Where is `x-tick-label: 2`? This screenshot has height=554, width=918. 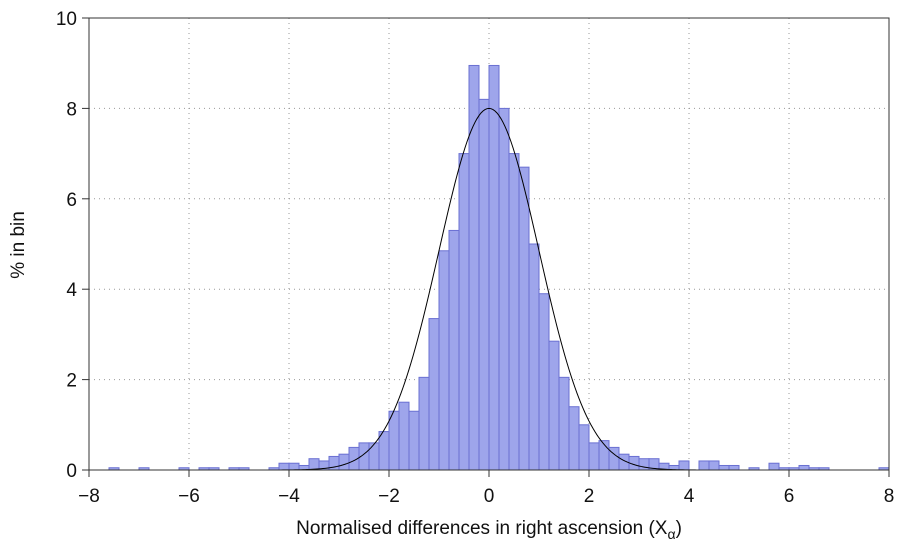 x-tick-label: 2 is located at coordinates (589, 496).